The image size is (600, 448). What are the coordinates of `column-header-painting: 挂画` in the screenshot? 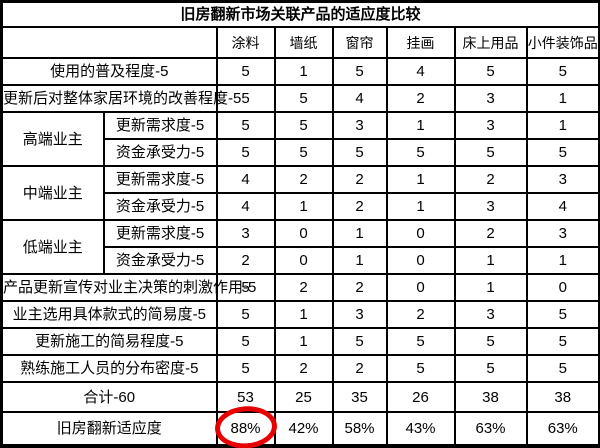 It's located at (420, 42).